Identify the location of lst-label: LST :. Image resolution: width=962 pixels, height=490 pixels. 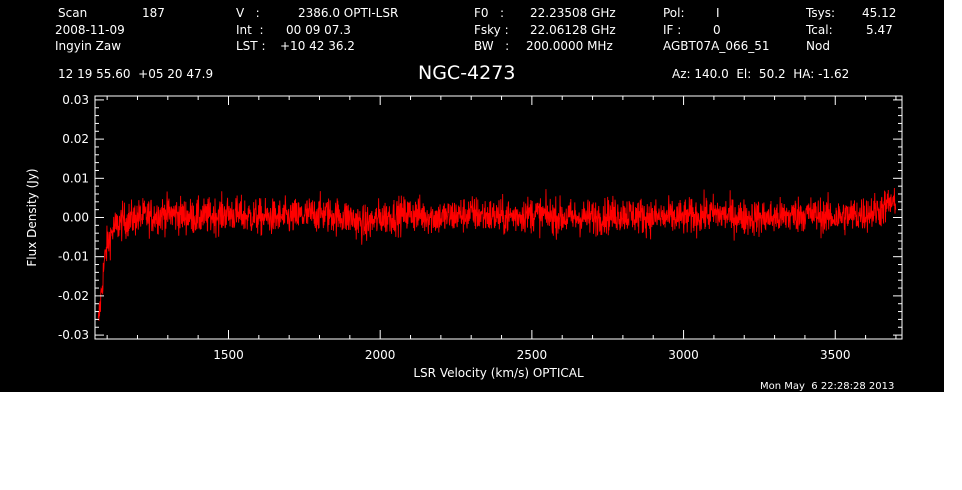
(251, 46).